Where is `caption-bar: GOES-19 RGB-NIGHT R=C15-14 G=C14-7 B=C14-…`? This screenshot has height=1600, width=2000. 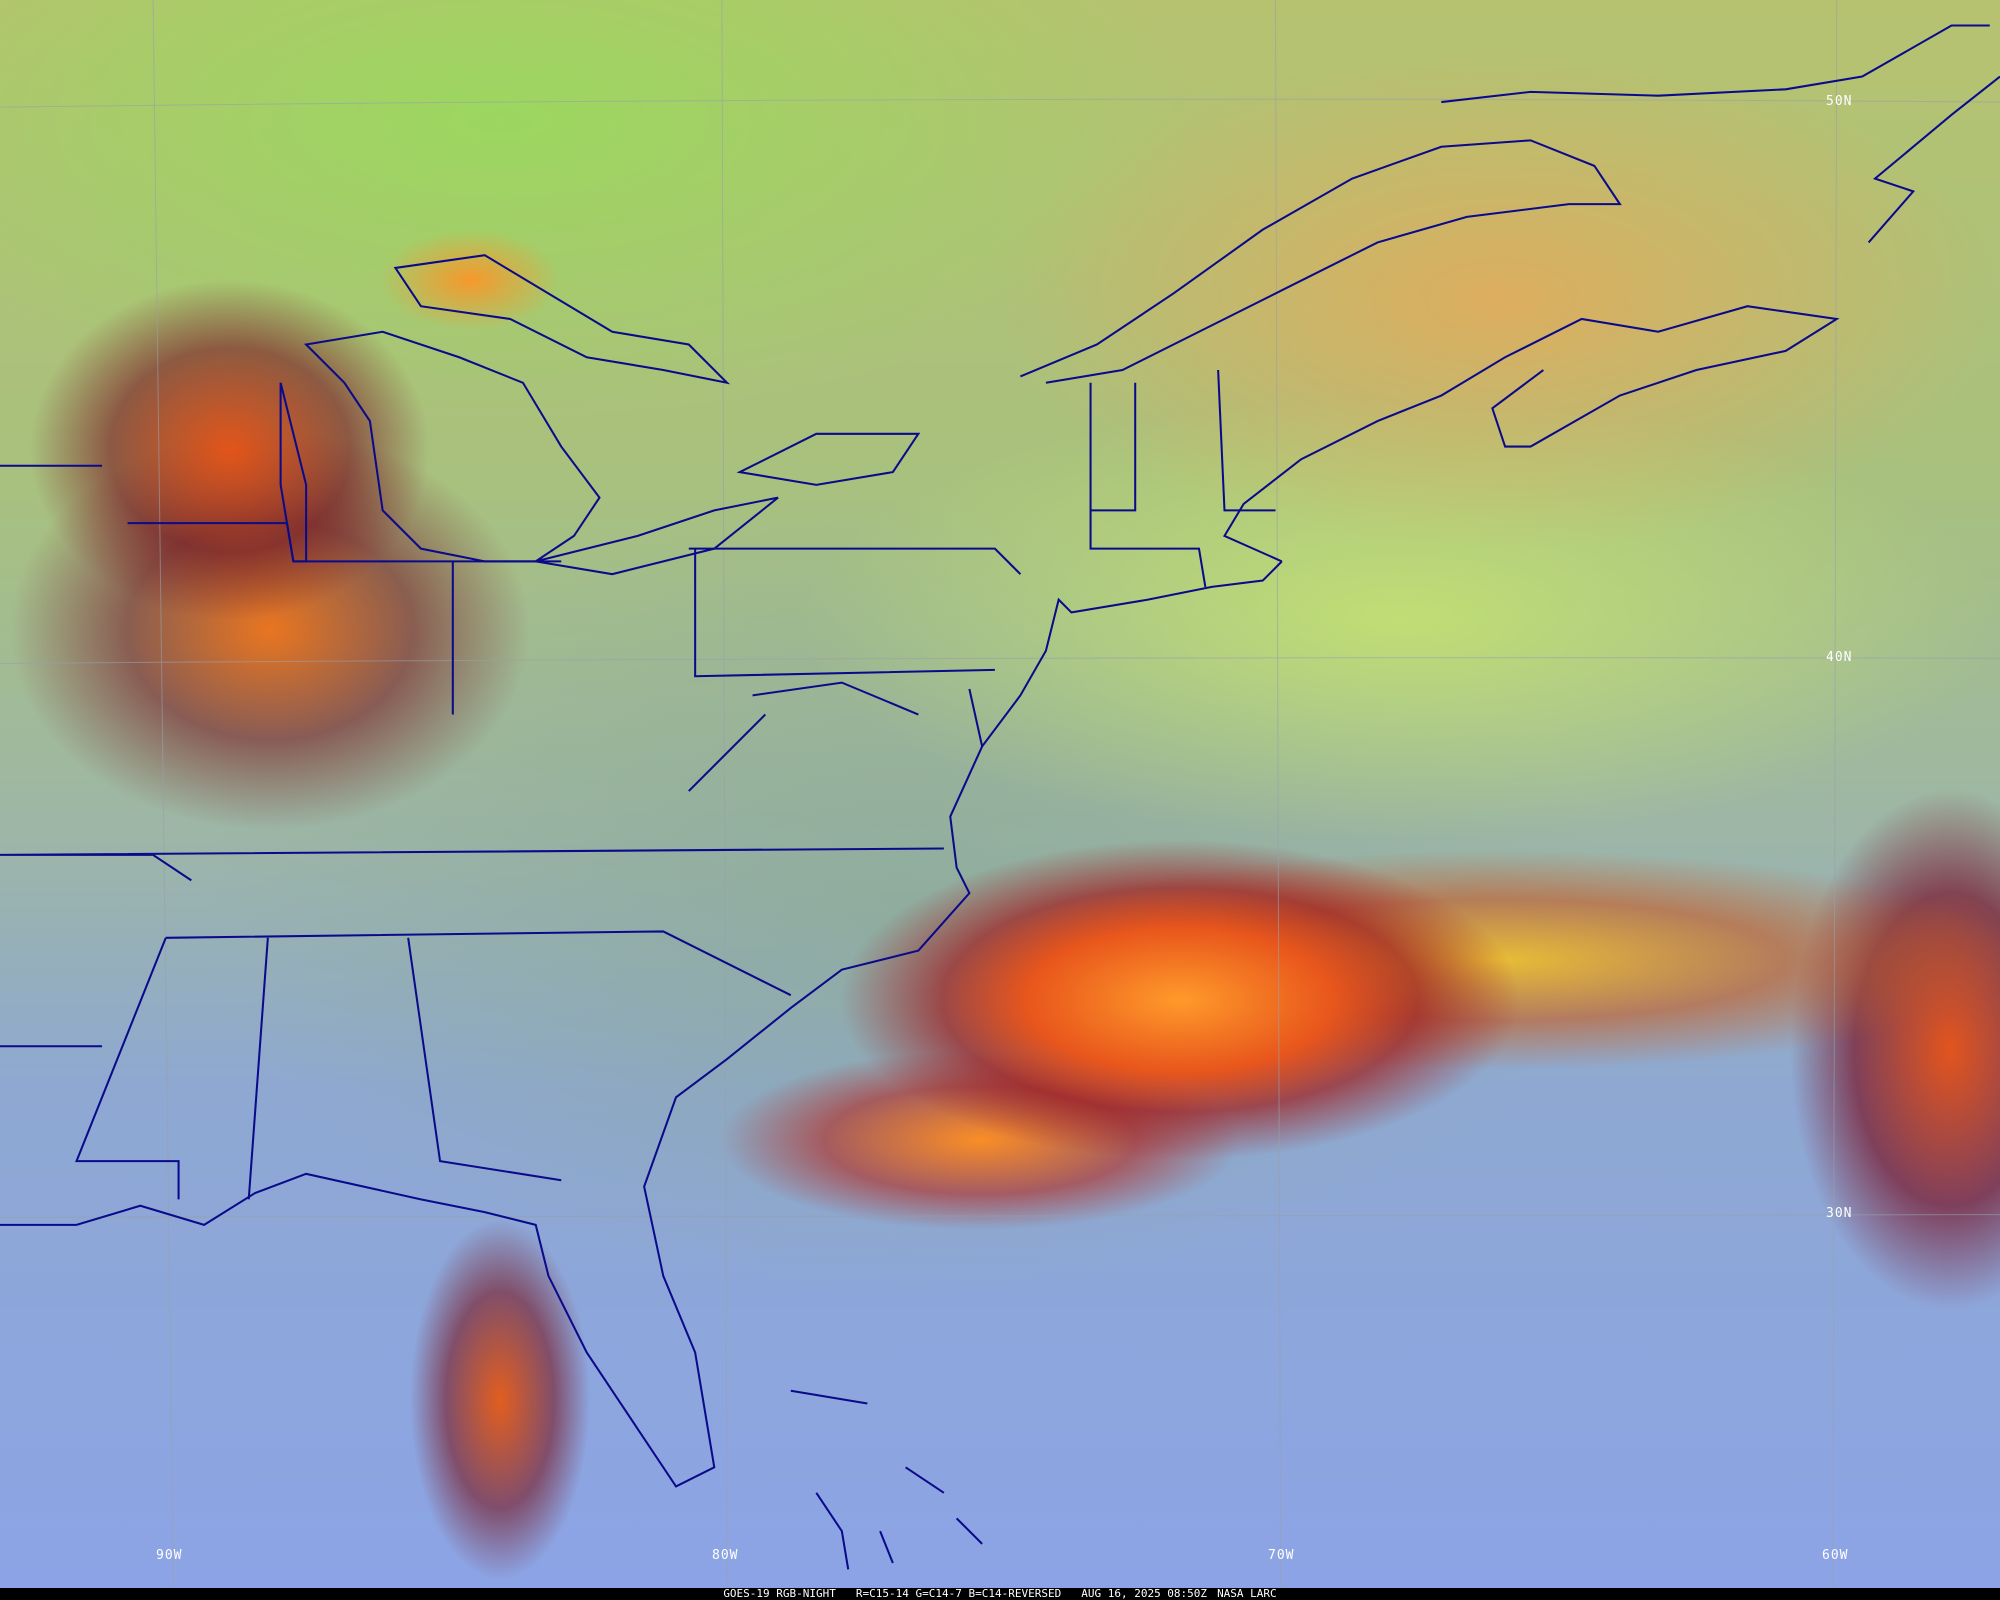
caption-bar: GOES-19 RGB-NIGHT R=C15-14 G=C14-7 B=C14-… is located at coordinates (1000, 1594).